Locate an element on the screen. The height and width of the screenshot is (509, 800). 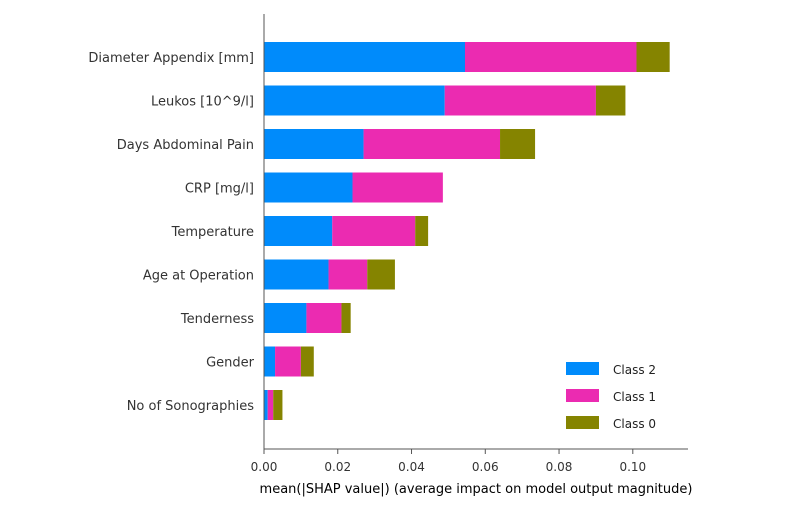
category-label: Age at Operation is located at coordinates (198, 276).